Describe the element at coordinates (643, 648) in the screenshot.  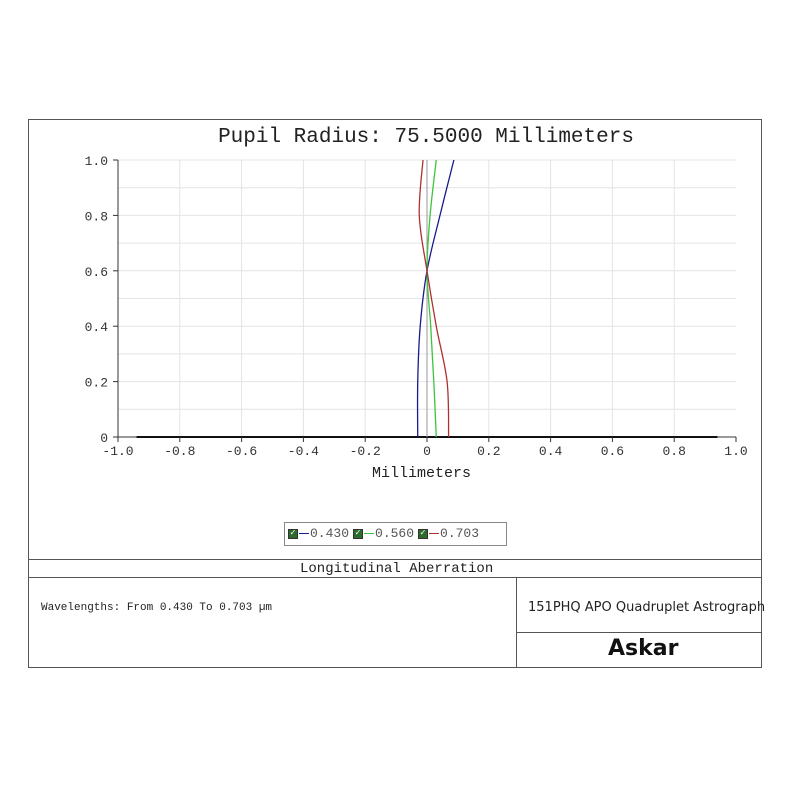
I see `brand-logo: Askar` at that location.